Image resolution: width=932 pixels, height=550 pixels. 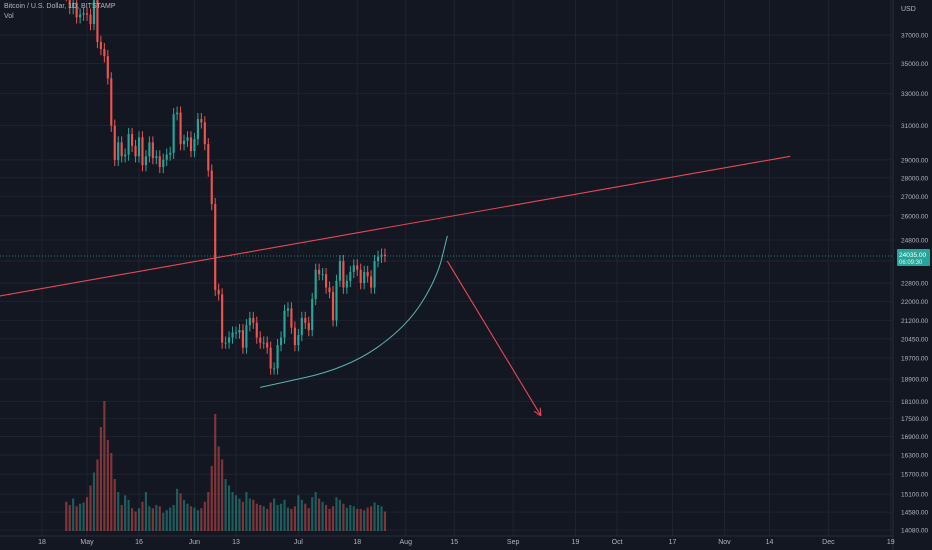 What do you see at coordinates (914, 216) in the screenshot?
I see `price-tick-label: 26000.00` at bounding box center [914, 216].